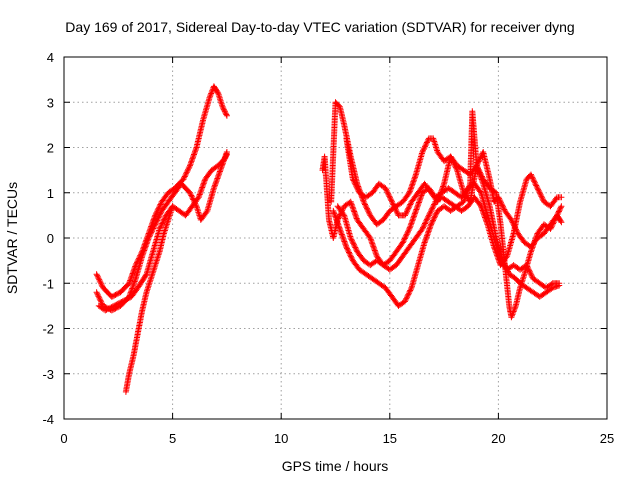 This screenshot has height=480, width=640. Describe the element at coordinates (12, 238) in the screenshot. I see `y-axis-label: SDTVAR / TECUs` at that location.